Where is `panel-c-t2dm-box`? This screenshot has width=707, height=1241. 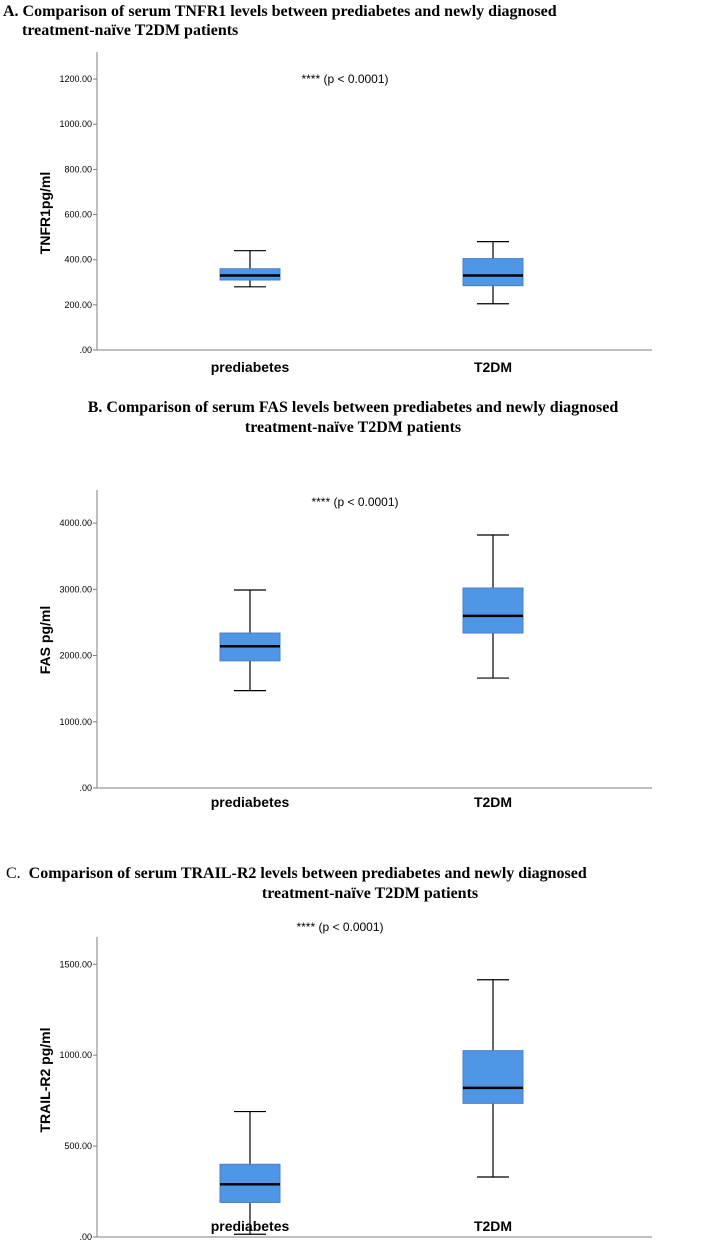 panel-c-t2dm-box is located at coordinates (493, 1077).